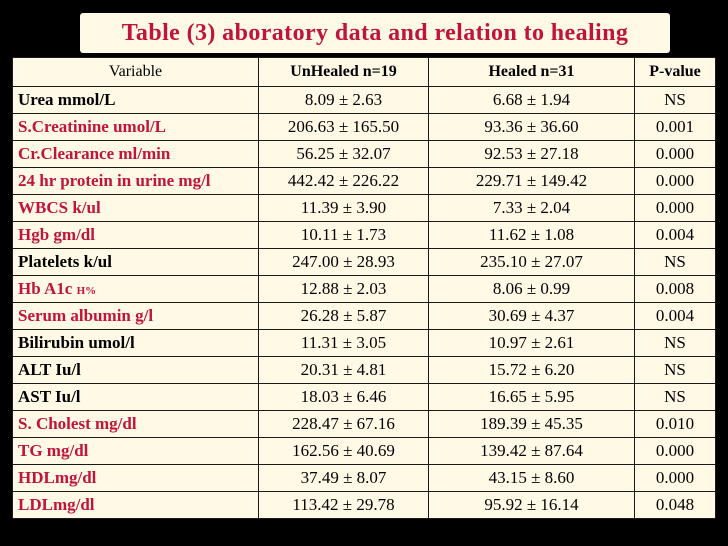  I want to click on header-variable: Variable, so click(135, 72).